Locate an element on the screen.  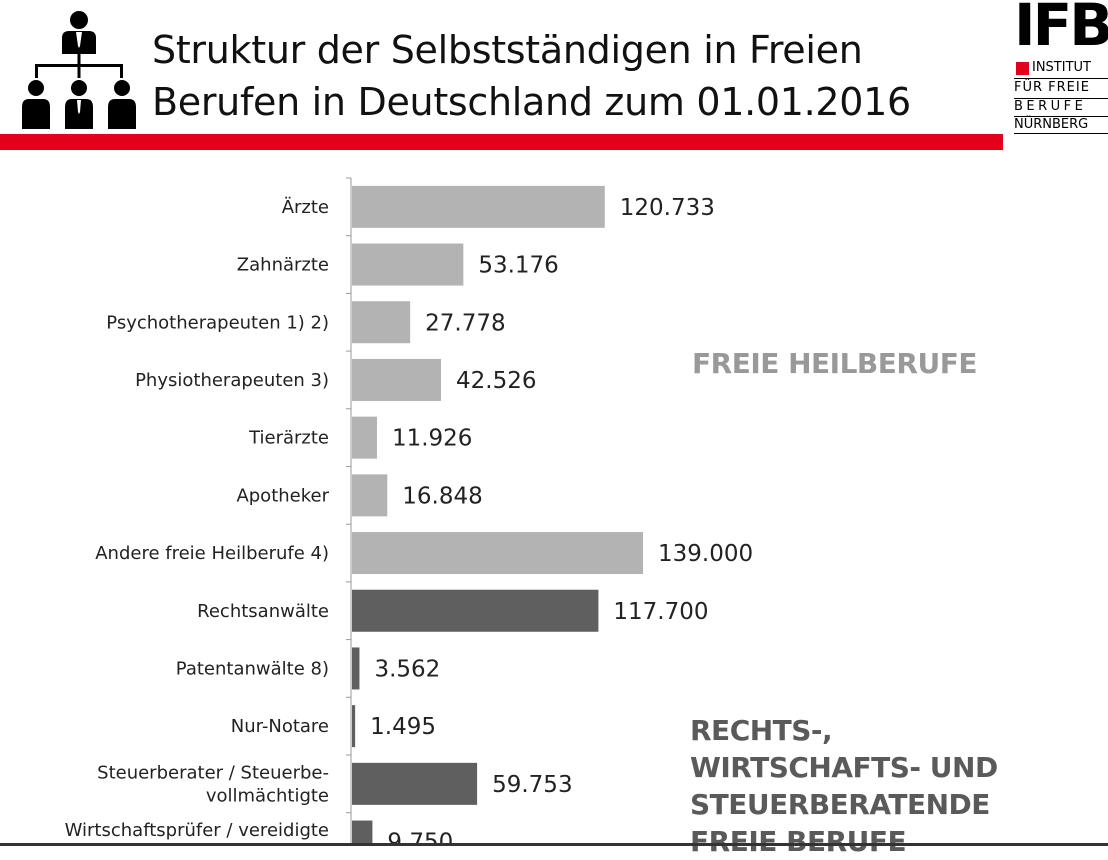
logo-line-4: NÜRNBERG is located at coordinates (1061, 125).